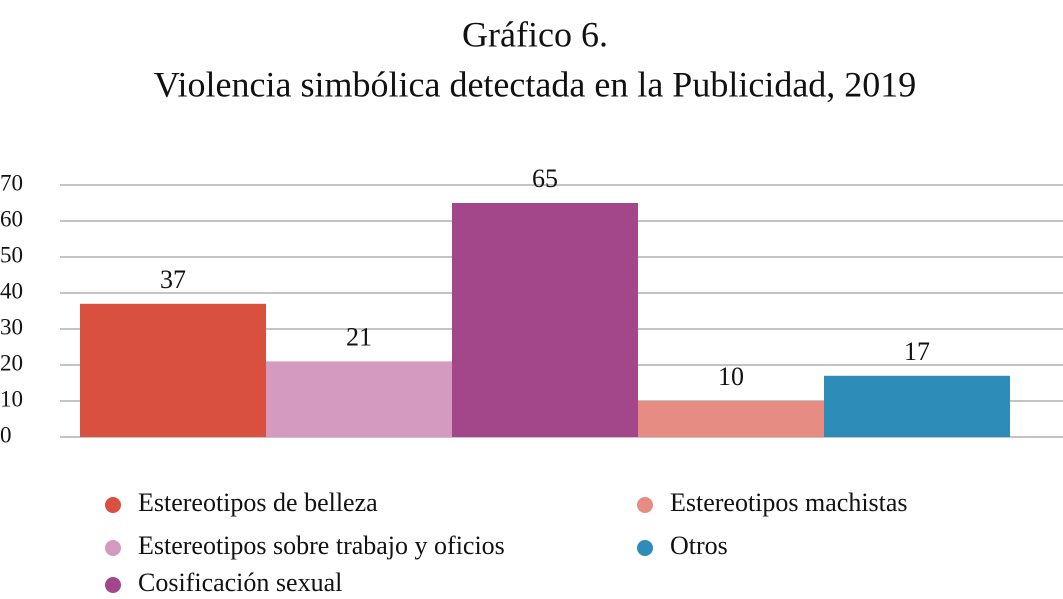  I want to click on data-label: 65, so click(545, 178).